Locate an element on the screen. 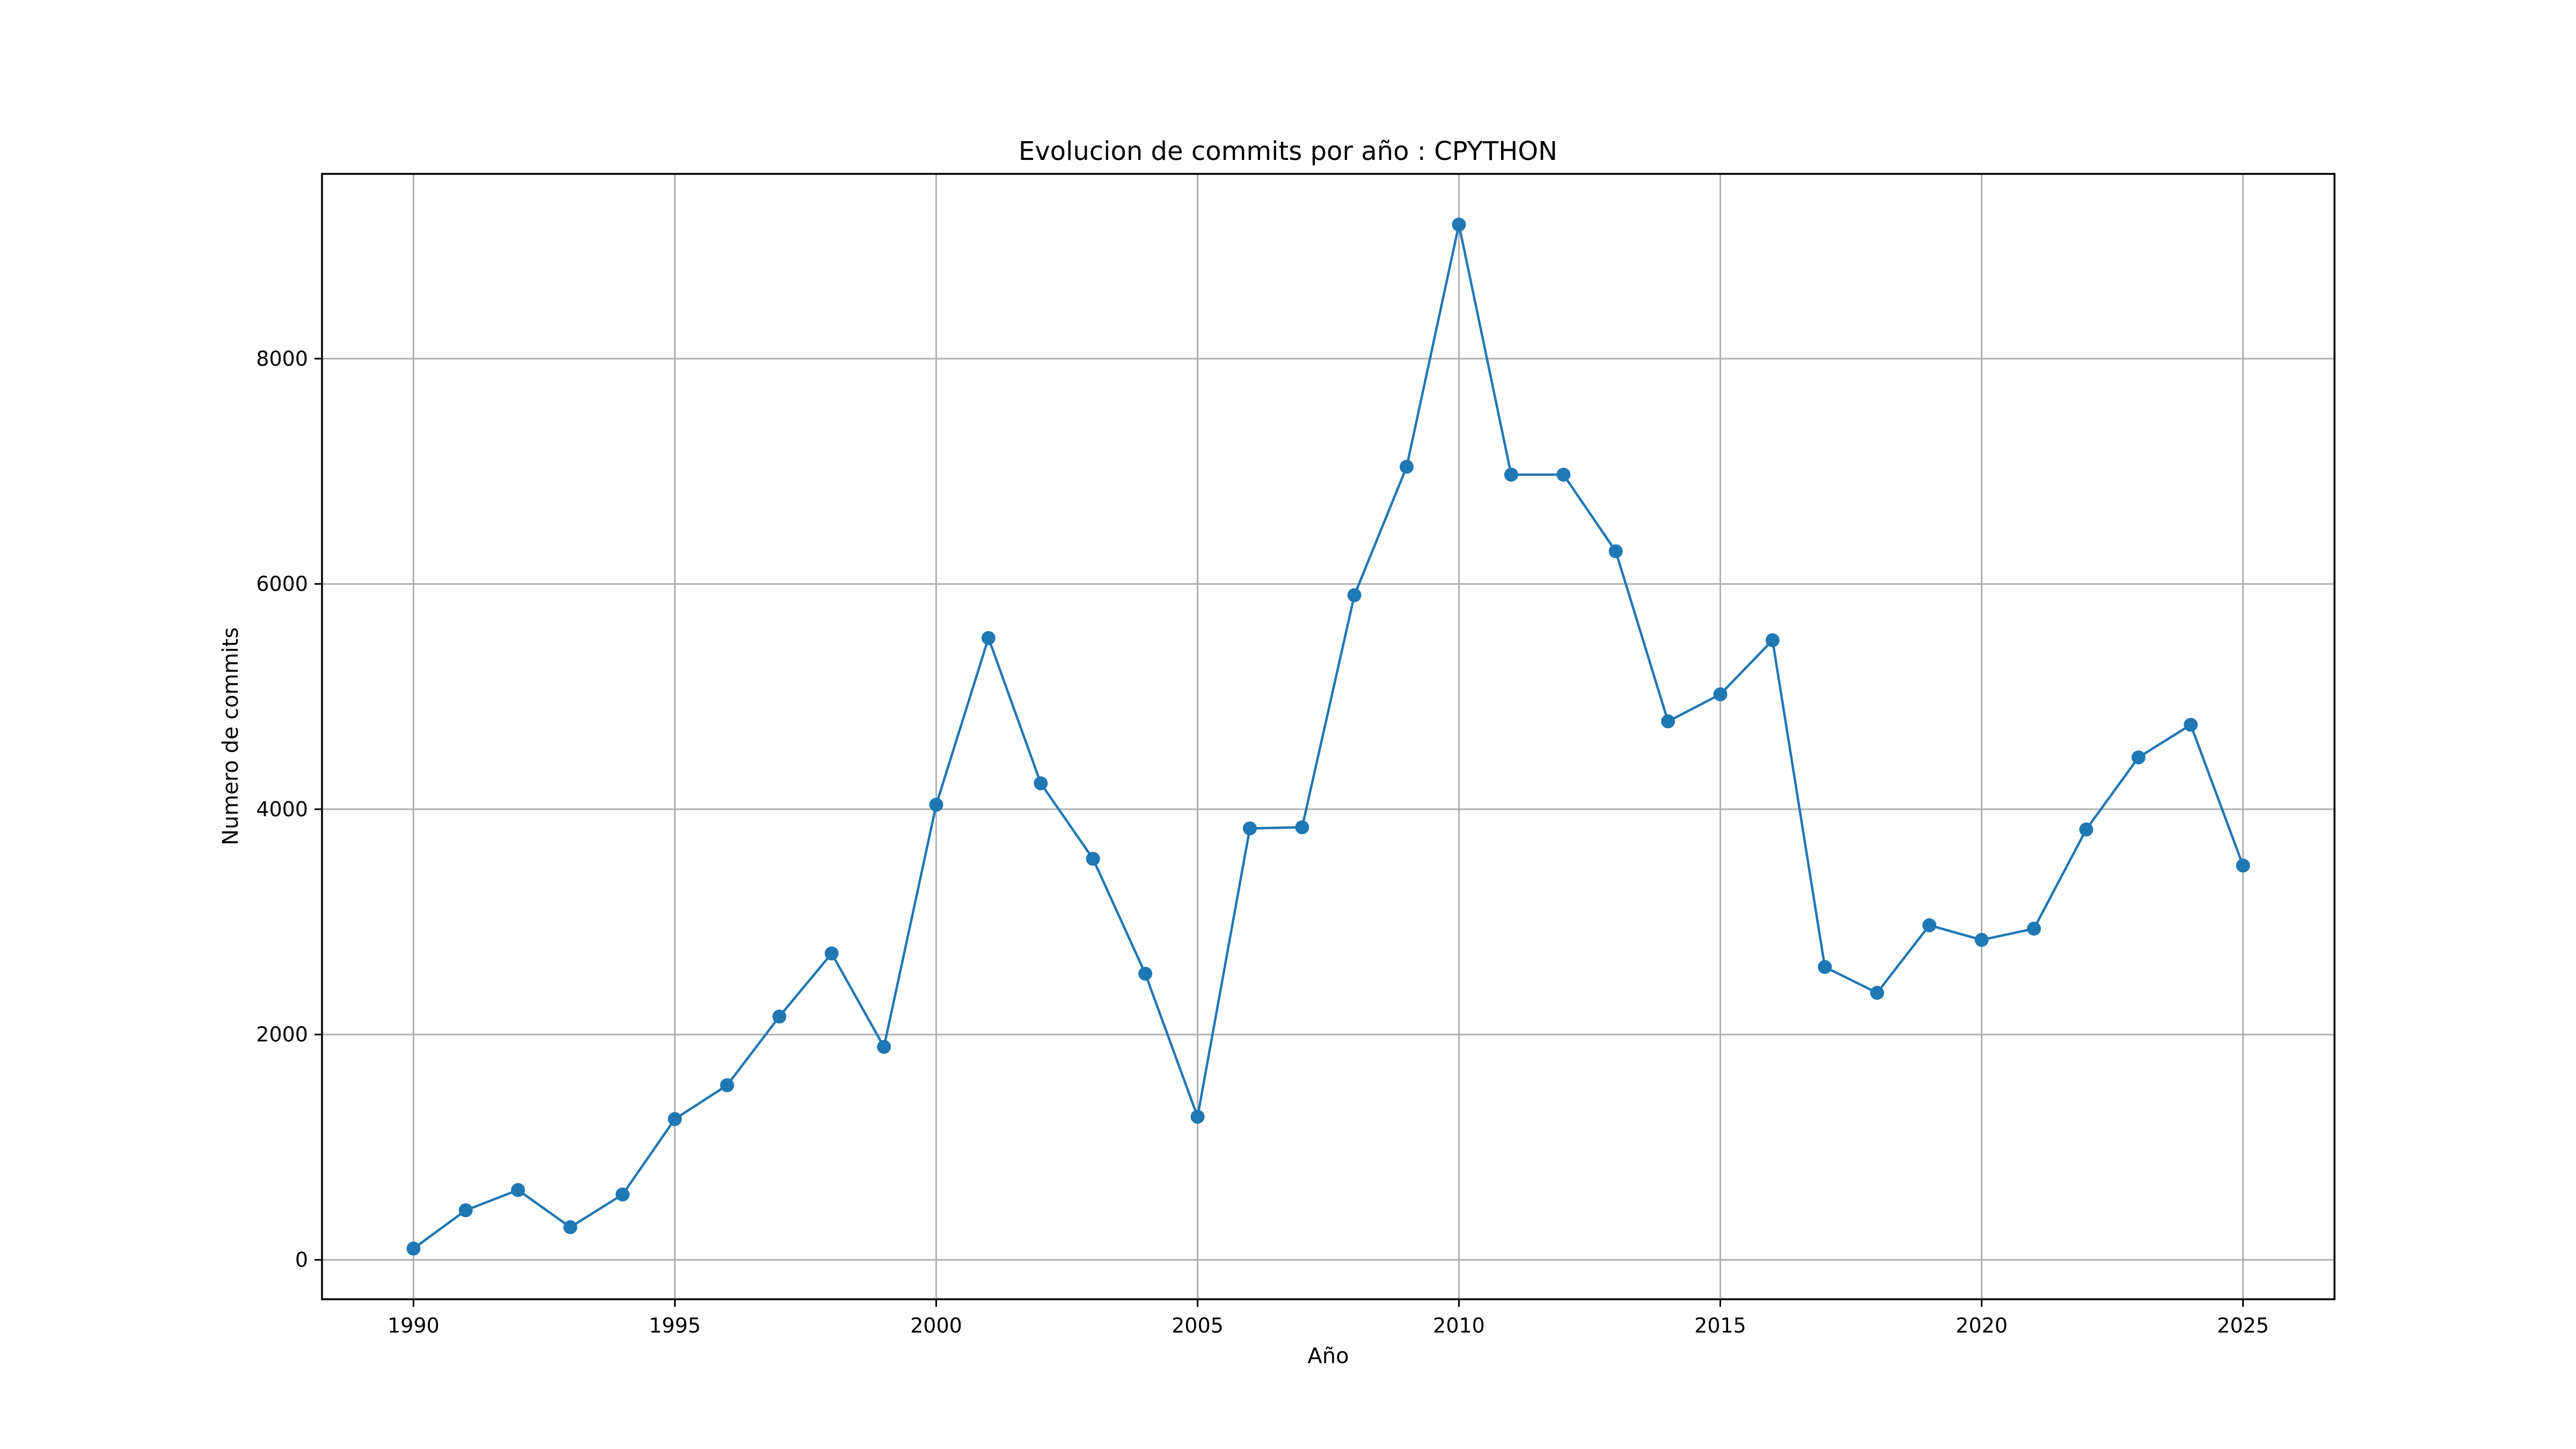 Image resolution: width=2576 pixels, height=1449 pixels. x-tick-label: 2025 is located at coordinates (2243, 1325).